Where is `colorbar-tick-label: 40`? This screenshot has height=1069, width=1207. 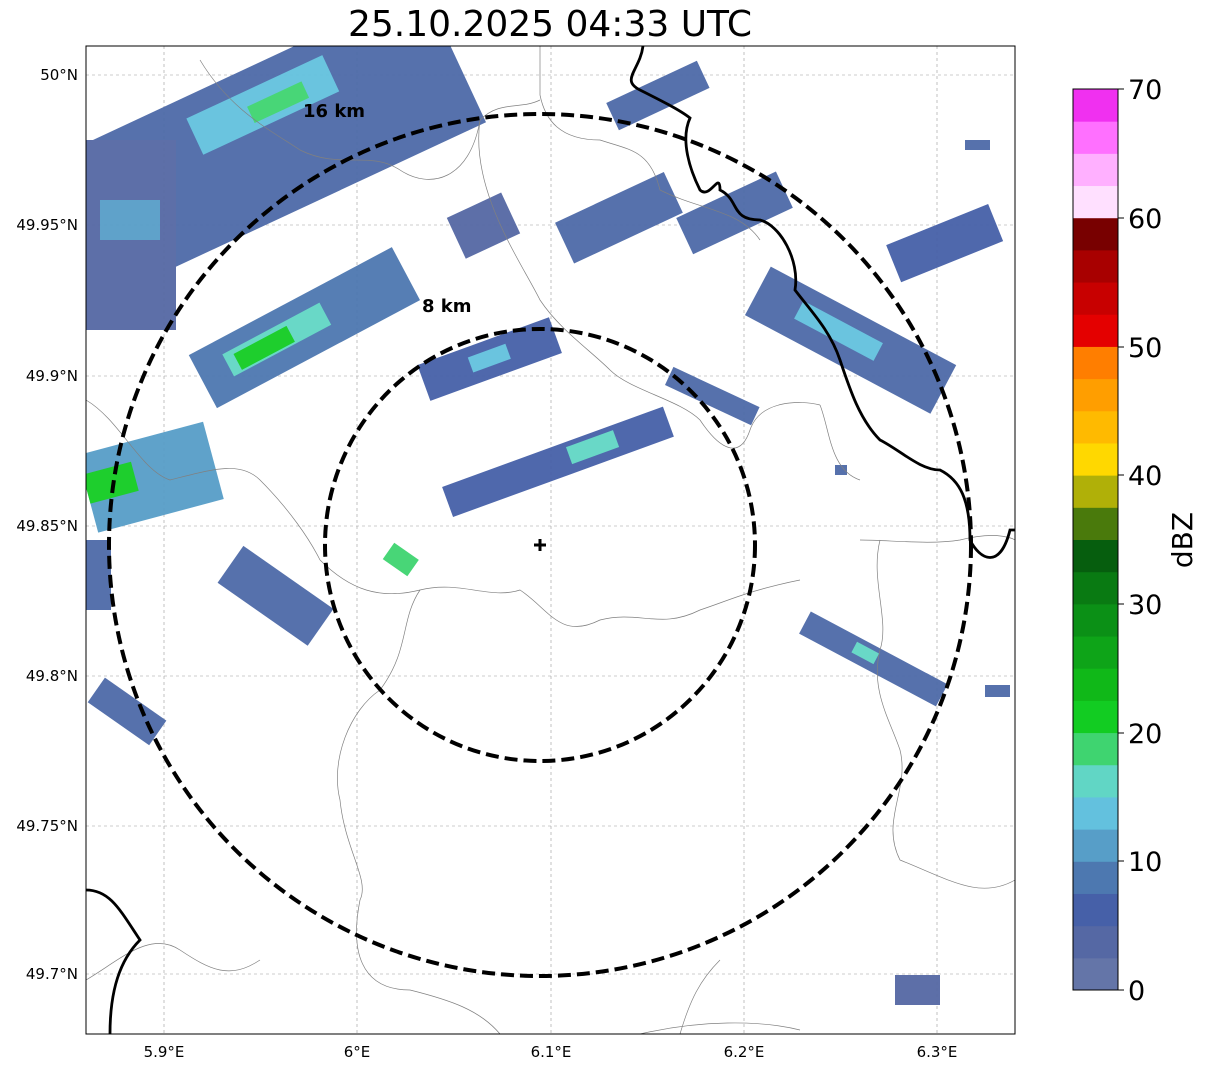
colorbar-tick-label: 40 is located at coordinates (1145, 476).